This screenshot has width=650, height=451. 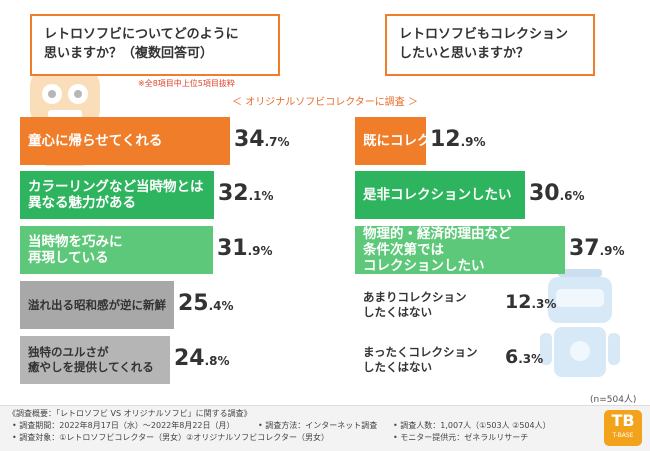 I want to click on bar-label-right-2: 是非コレクションしたい, so click(x=437, y=195).